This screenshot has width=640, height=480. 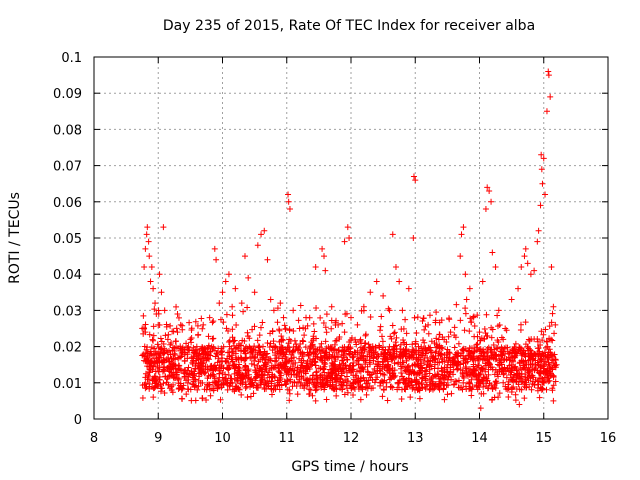 What do you see at coordinates (67, 311) in the screenshot?
I see `y-tick-label: 0.03` at bounding box center [67, 311].